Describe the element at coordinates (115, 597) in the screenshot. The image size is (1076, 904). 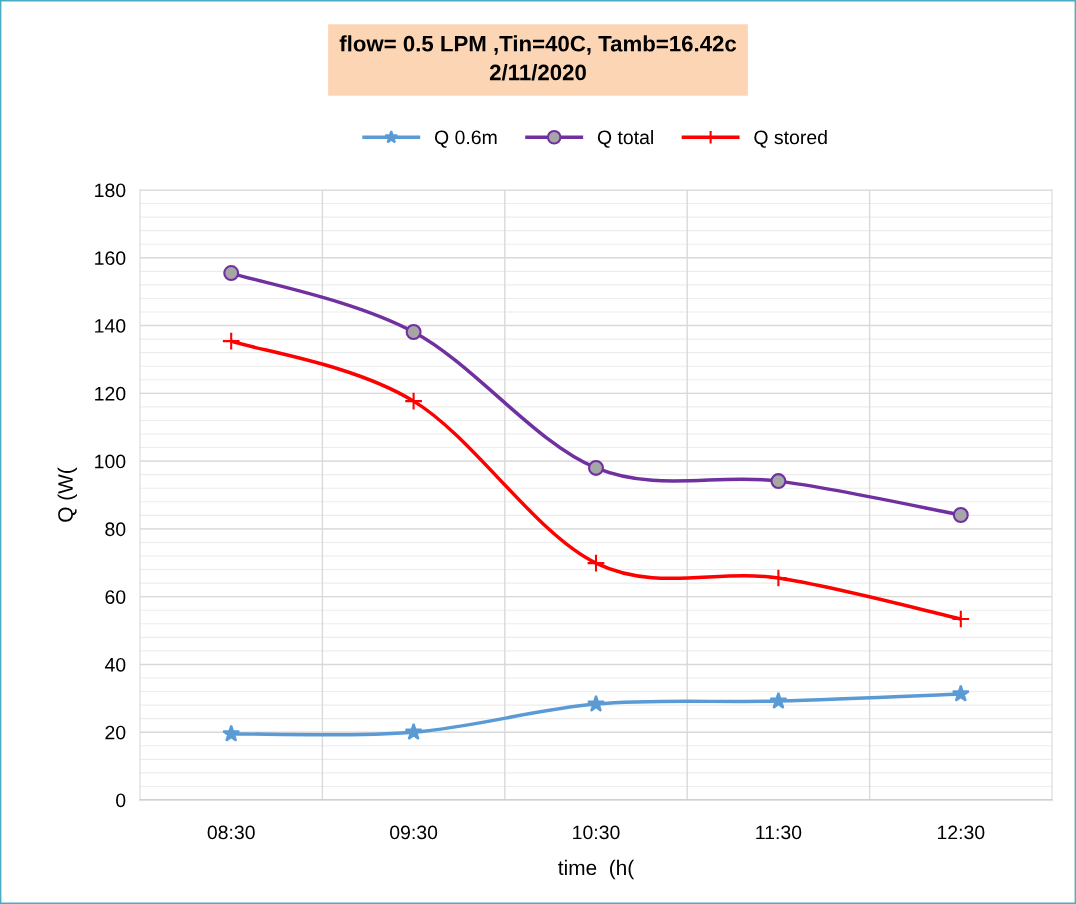
I see `y-tick-label: 60` at that location.